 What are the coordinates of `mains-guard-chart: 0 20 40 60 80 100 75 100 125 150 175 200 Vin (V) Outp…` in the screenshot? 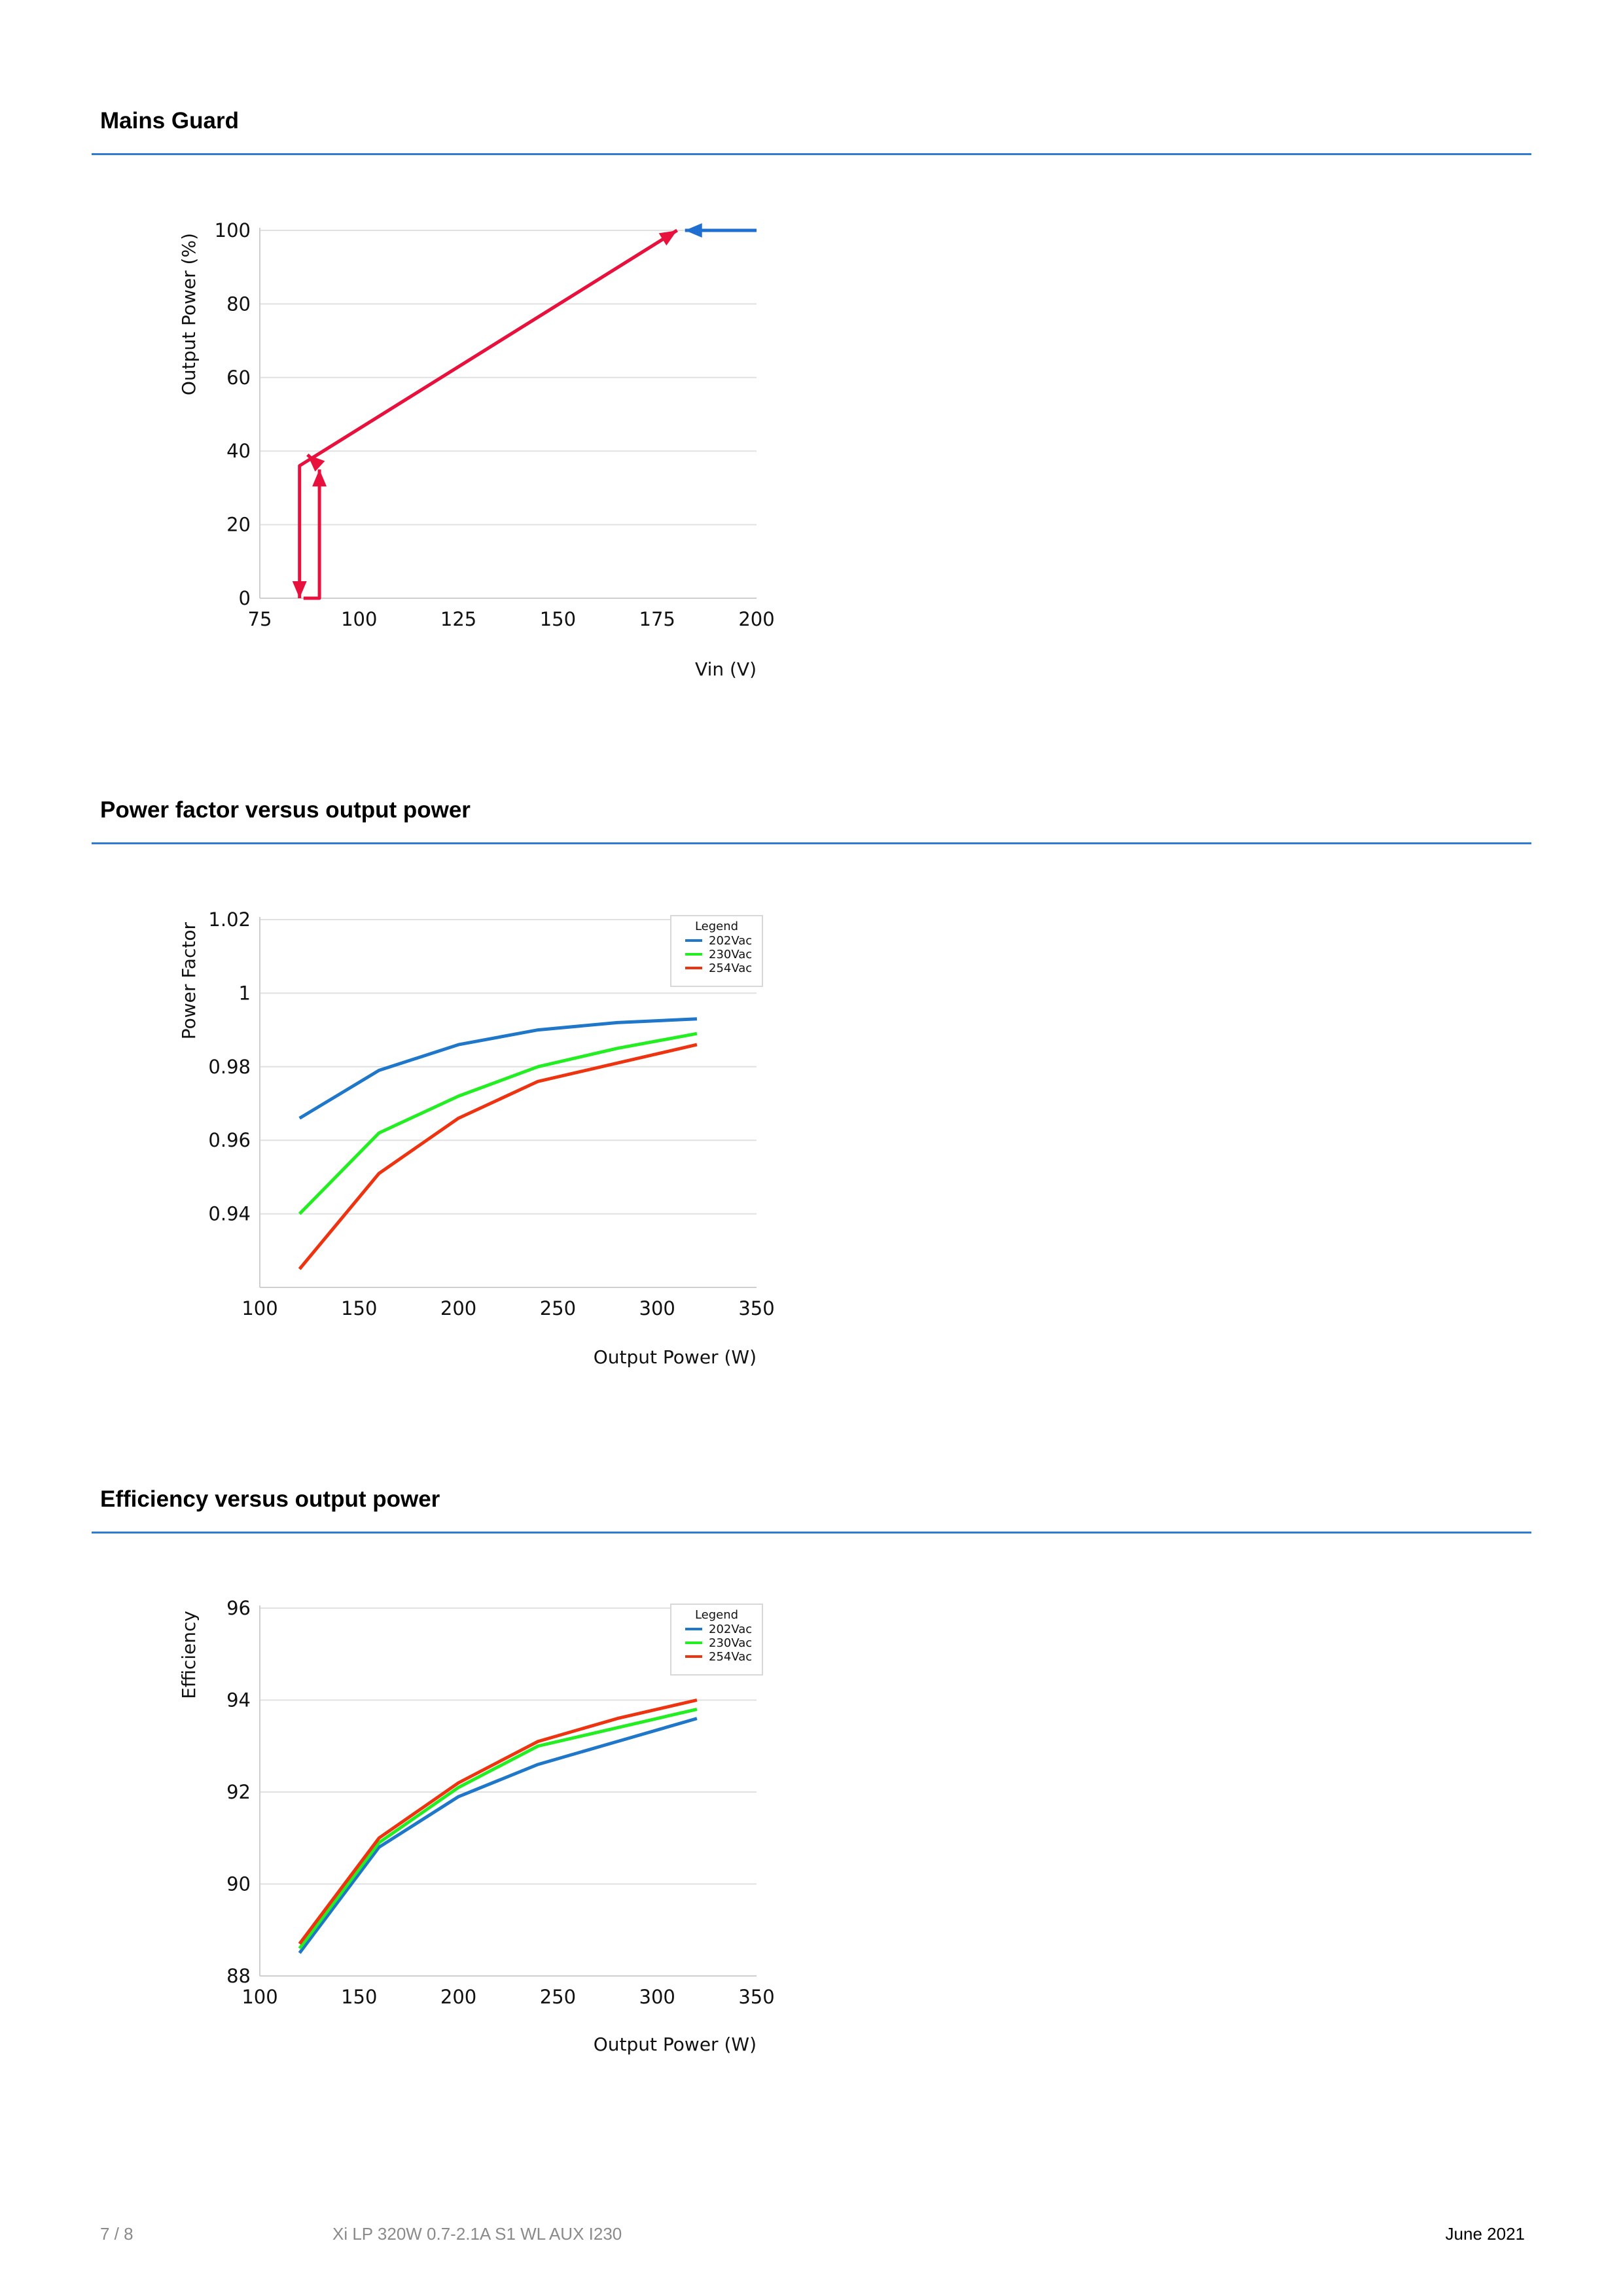 It's located at (476, 449).